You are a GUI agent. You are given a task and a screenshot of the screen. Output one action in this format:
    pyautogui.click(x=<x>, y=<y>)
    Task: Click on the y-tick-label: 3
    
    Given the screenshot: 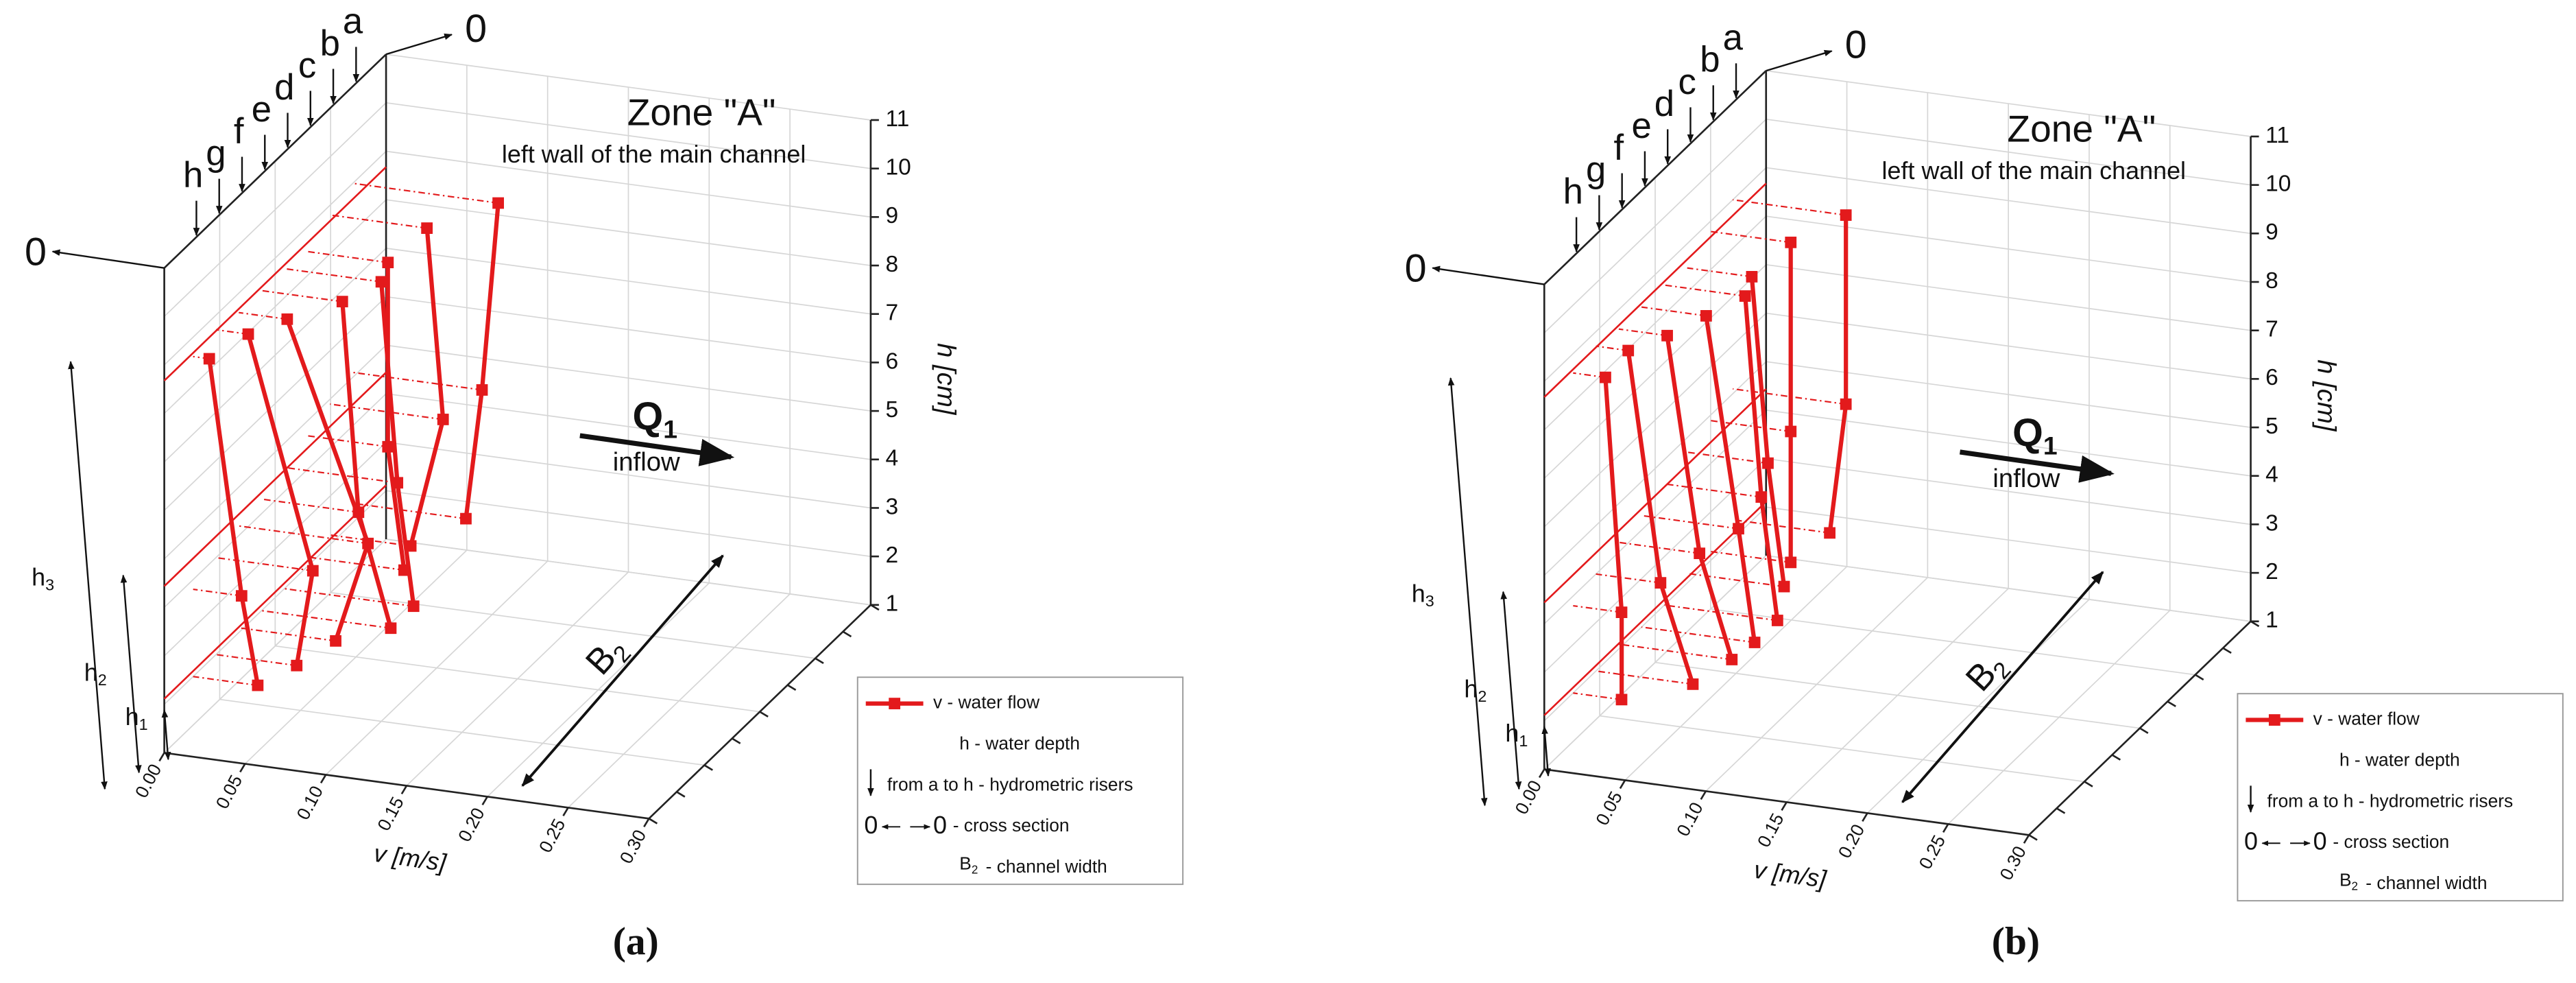 What is the action you would take?
    pyautogui.click(x=2271, y=523)
    